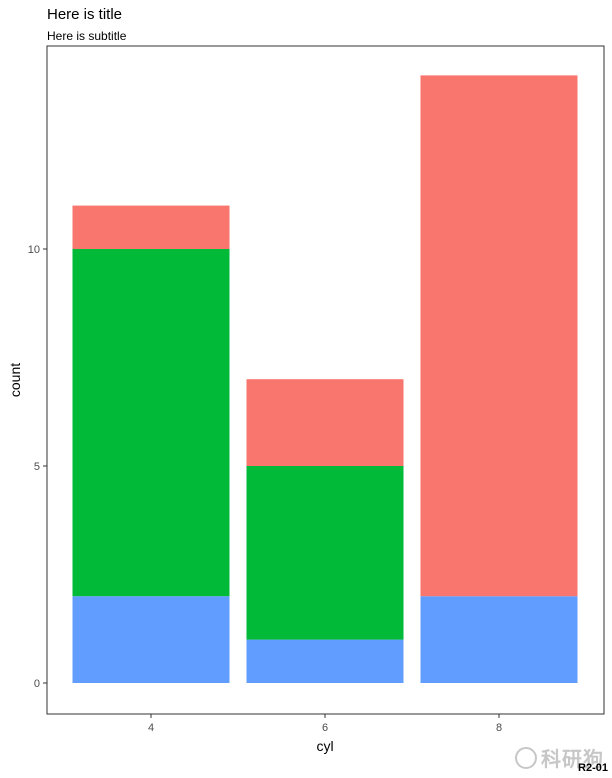 Image resolution: width=612 pixels, height=778 pixels. I want to click on watermark: 科研狗, so click(559, 757).